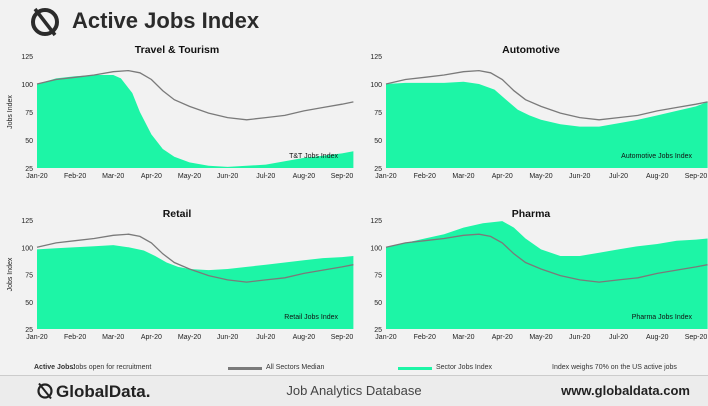  Describe the element at coordinates (55, 367) in the screenshot. I see `legend-active-label: Active Jobs:` at that location.